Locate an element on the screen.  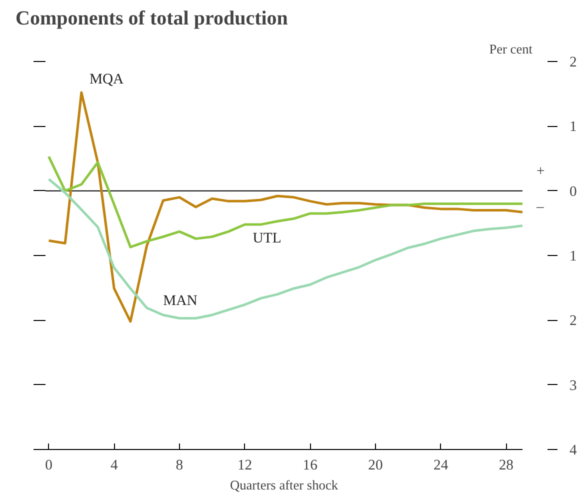
series-label: UTL is located at coordinates (267, 238).